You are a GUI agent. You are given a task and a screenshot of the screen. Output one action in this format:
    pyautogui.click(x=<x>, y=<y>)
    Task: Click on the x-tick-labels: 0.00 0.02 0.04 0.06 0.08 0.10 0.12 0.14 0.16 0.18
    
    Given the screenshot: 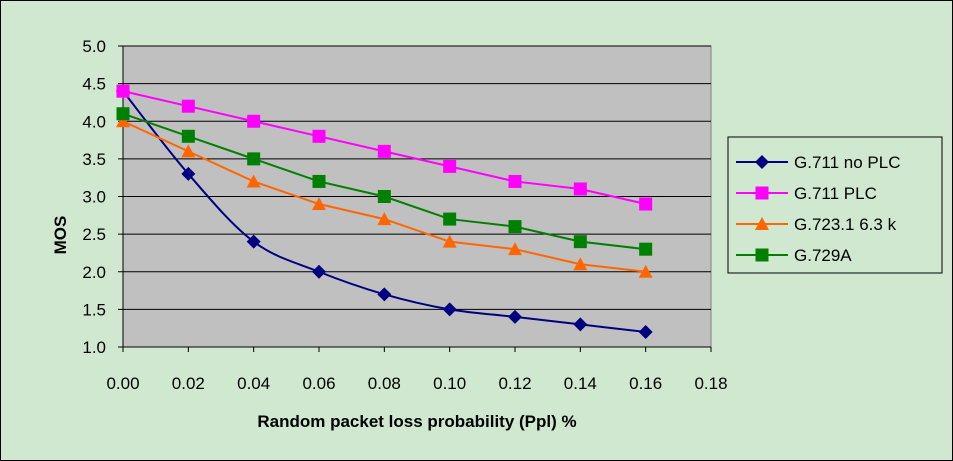 What is the action you would take?
    pyautogui.click(x=417, y=370)
    